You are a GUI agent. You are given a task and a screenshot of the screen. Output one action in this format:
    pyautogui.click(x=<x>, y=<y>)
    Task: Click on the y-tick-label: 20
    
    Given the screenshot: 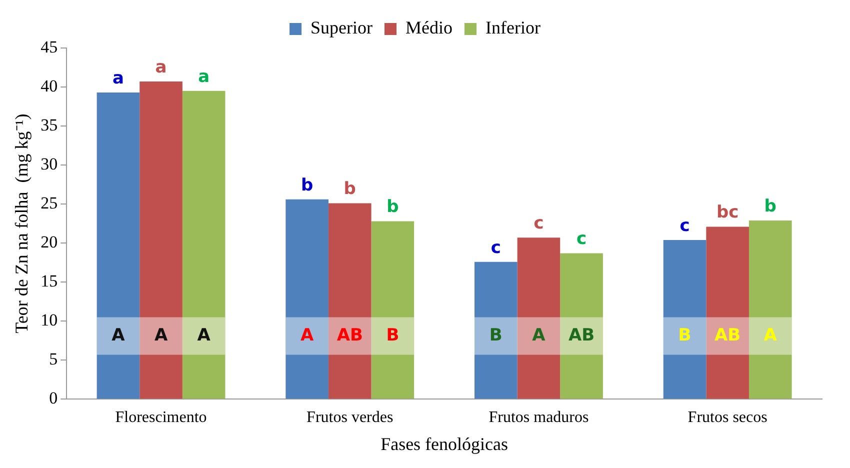 What is the action you would take?
    pyautogui.click(x=49, y=242)
    